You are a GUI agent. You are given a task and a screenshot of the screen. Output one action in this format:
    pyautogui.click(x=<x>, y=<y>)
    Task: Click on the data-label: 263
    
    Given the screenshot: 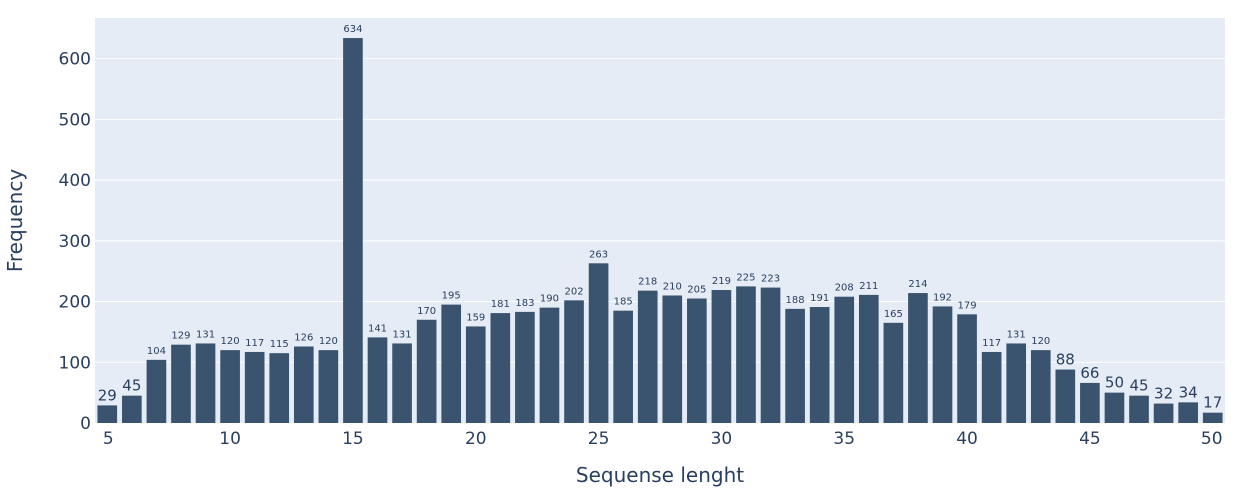 What is the action you would take?
    pyautogui.click(x=598, y=254)
    